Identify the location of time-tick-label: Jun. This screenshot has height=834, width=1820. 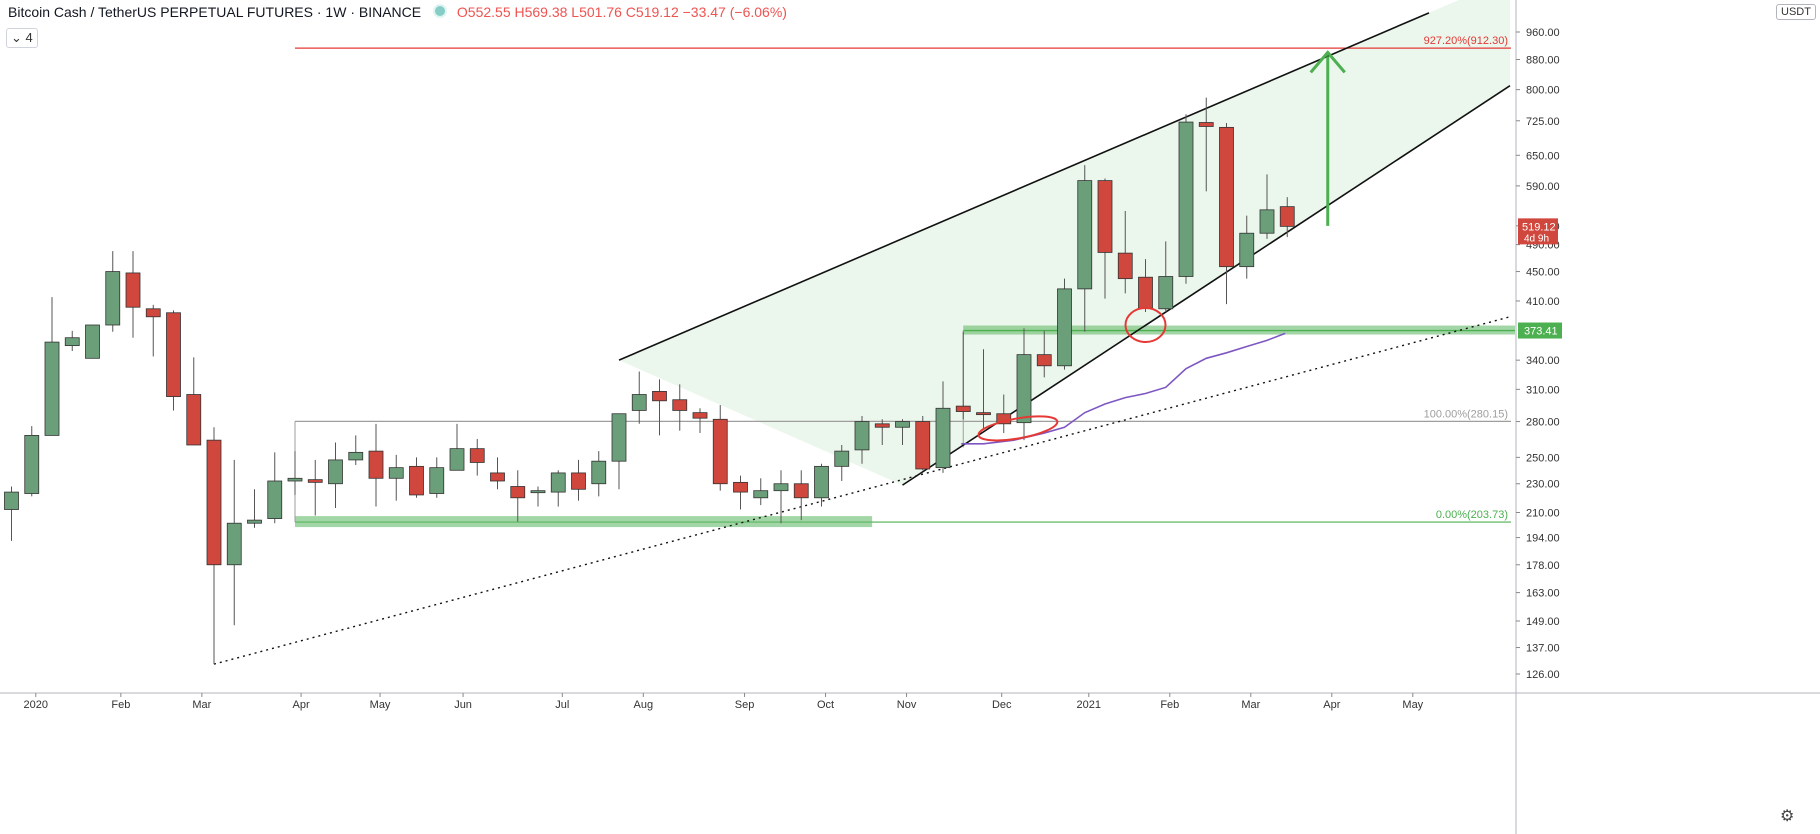
(463, 705).